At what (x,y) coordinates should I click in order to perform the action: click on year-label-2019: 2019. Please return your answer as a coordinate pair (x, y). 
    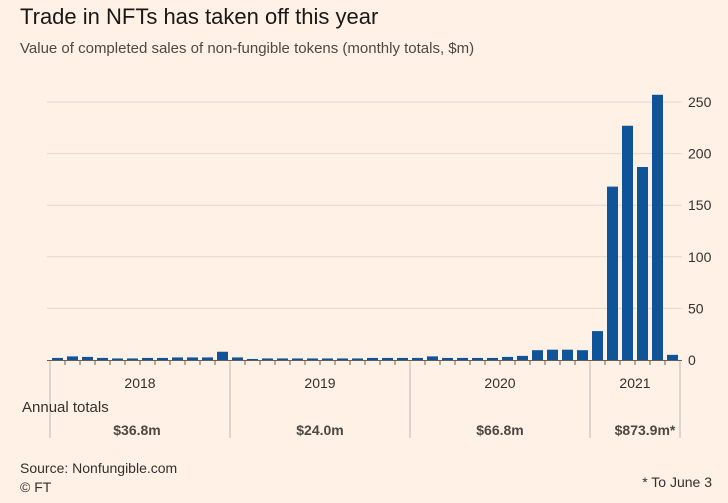
    Looking at the image, I should click on (319, 383).